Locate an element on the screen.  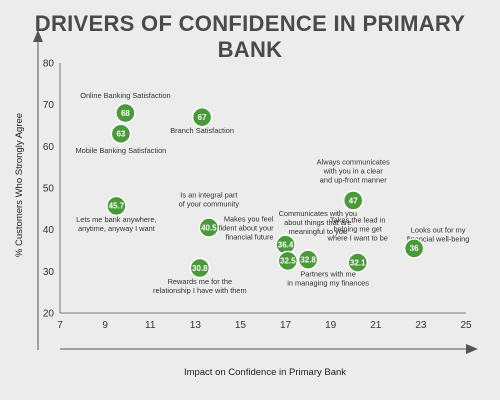
data-label: 32.5 is located at coordinates (288, 261).